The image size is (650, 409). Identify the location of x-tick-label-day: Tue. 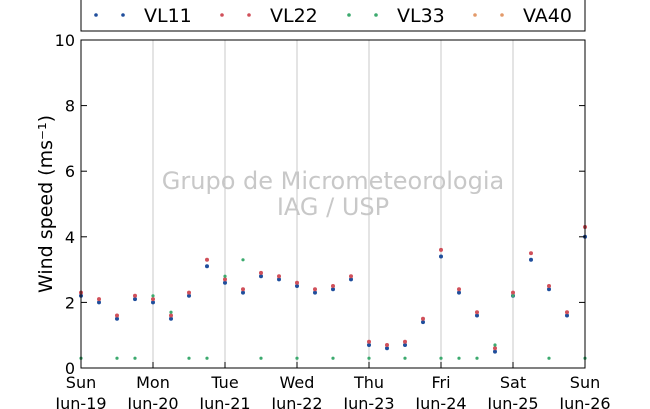
(224, 382).